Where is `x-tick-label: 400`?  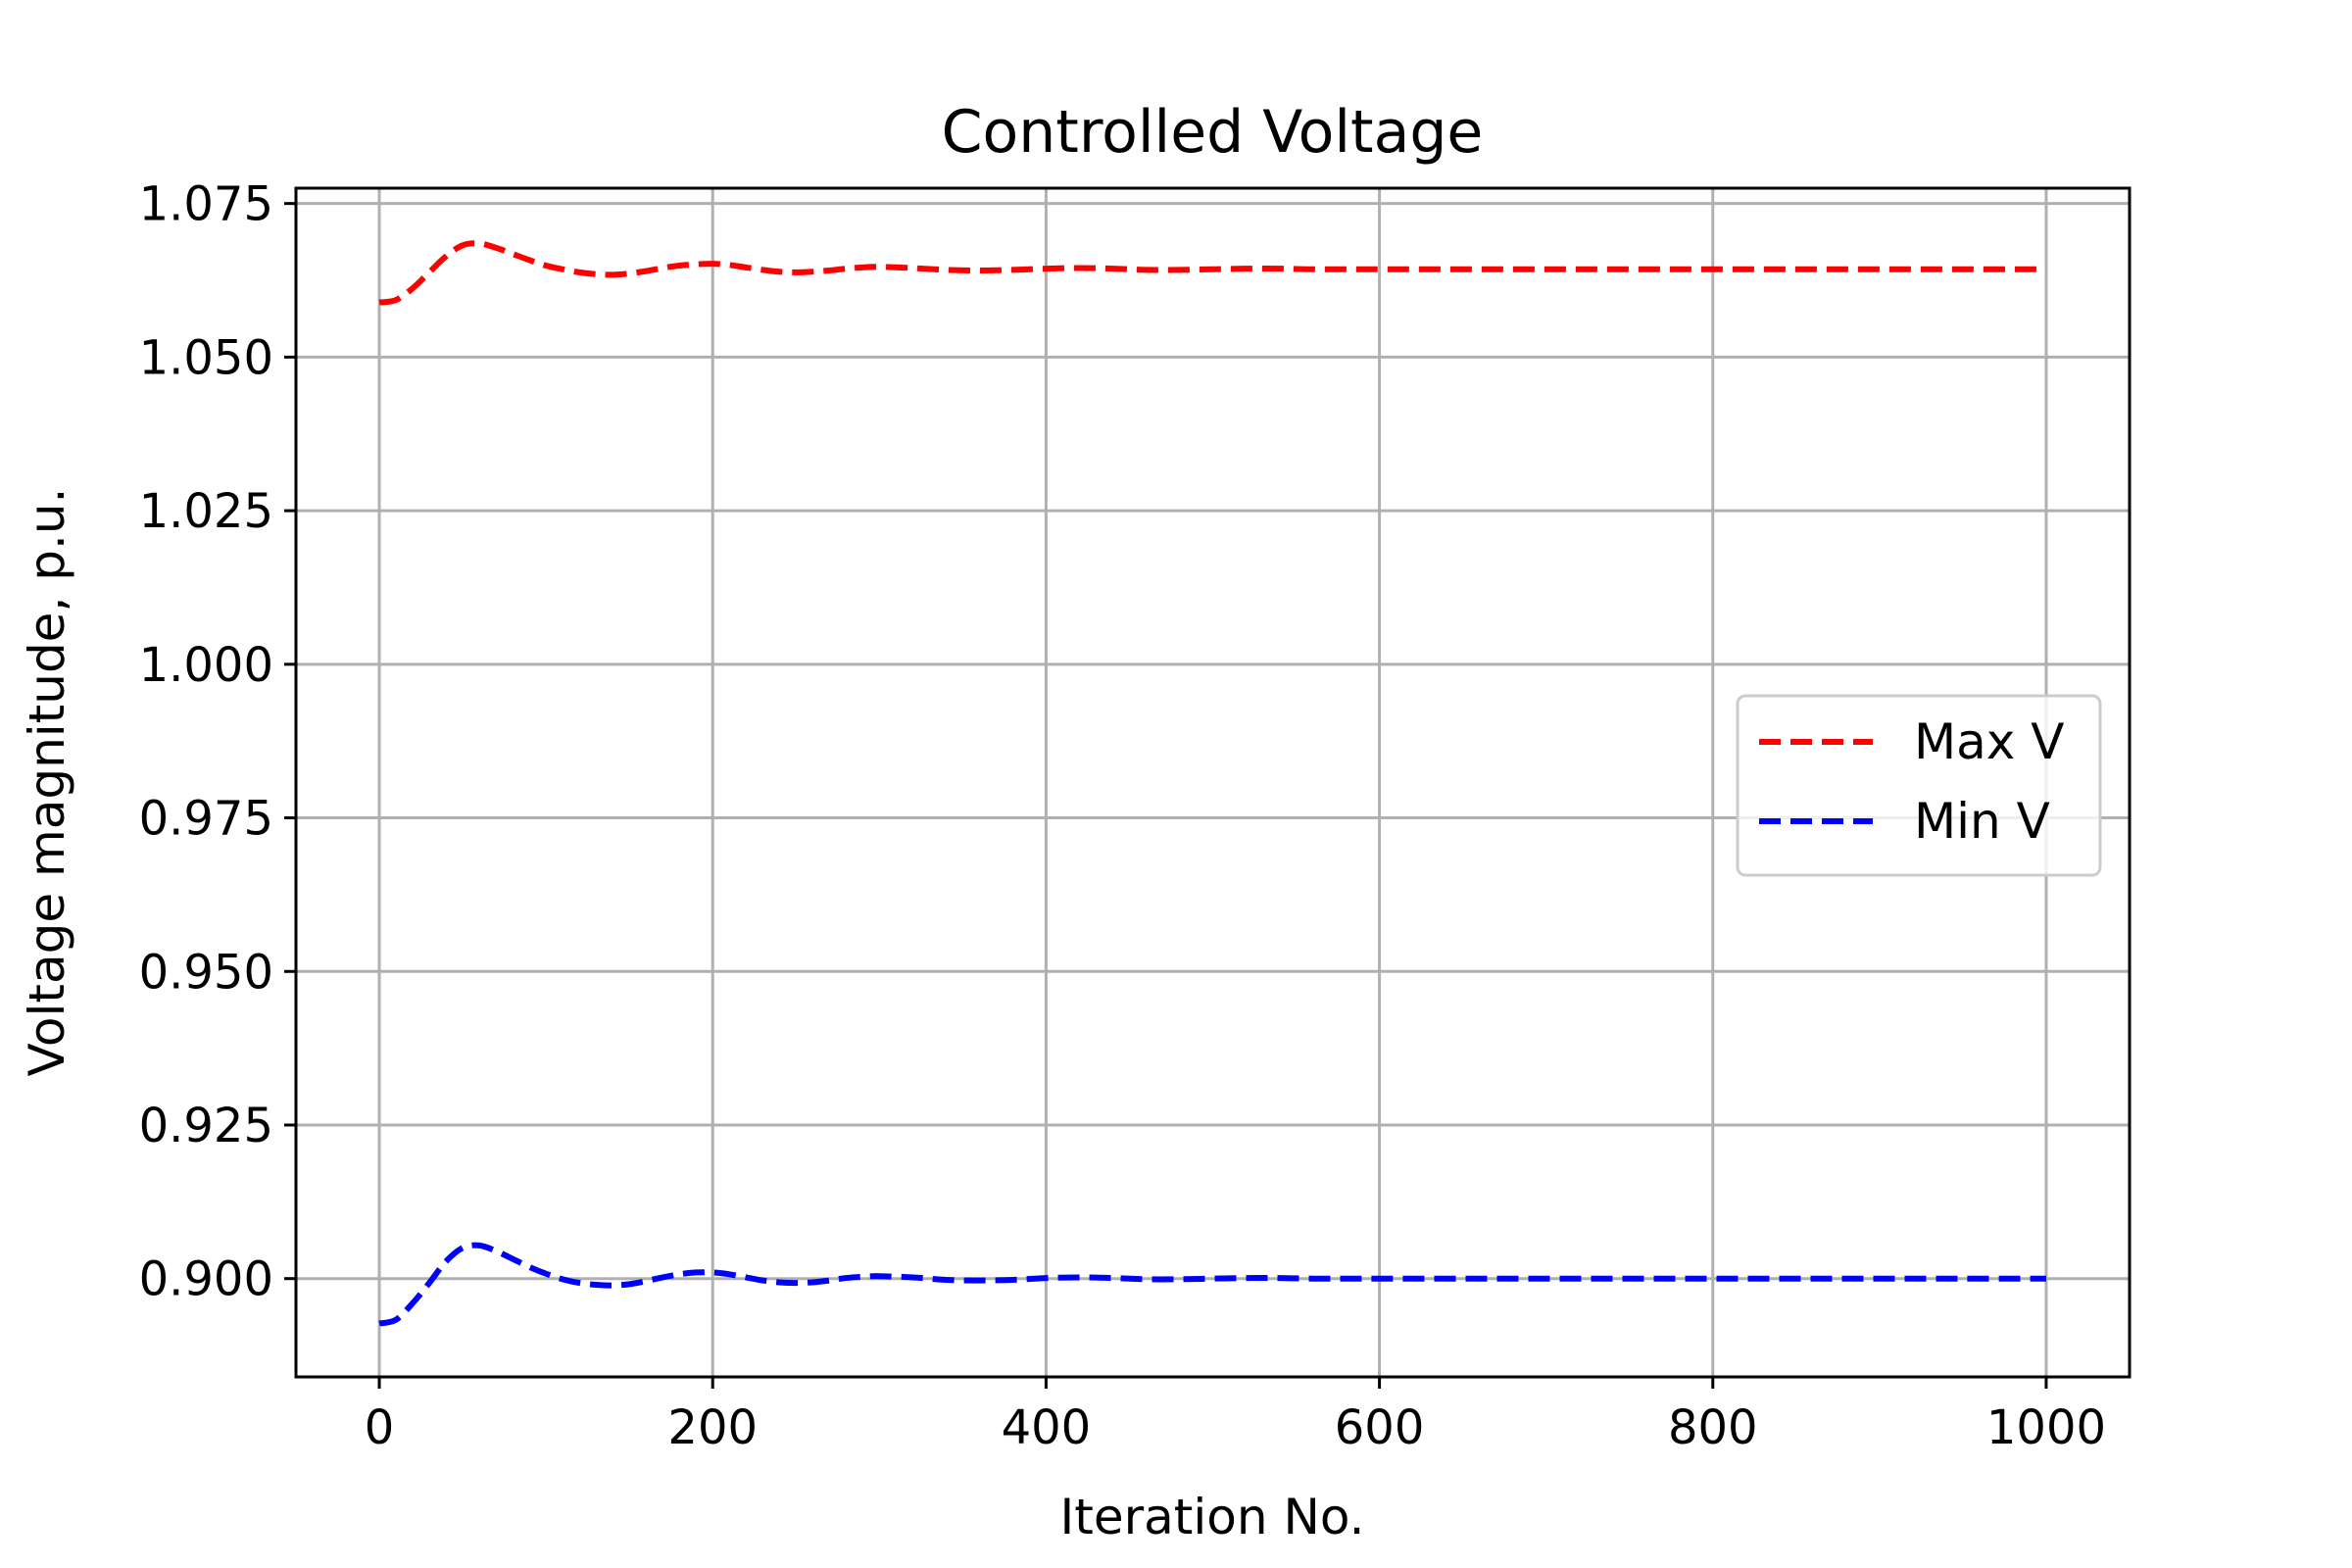
x-tick-label: 400 is located at coordinates (1047, 1427).